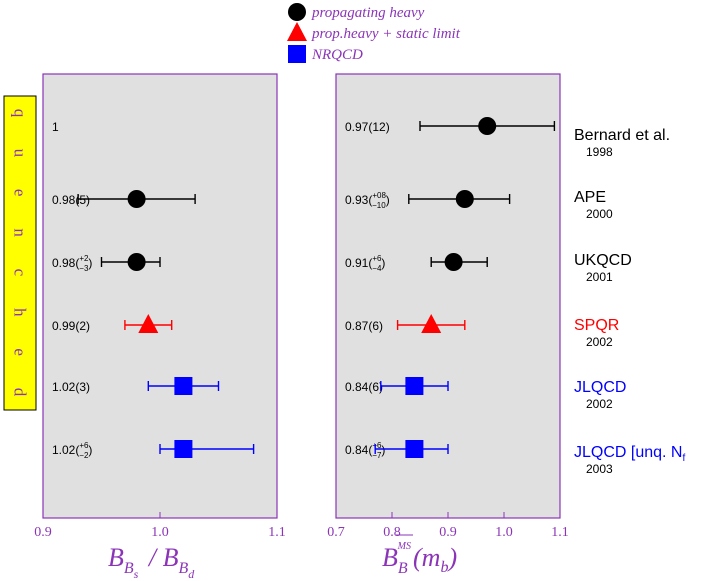 This screenshot has height=581, width=704. Describe the element at coordinates (337, 55) in the screenshot. I see `legend-label: NRQCD` at that location.